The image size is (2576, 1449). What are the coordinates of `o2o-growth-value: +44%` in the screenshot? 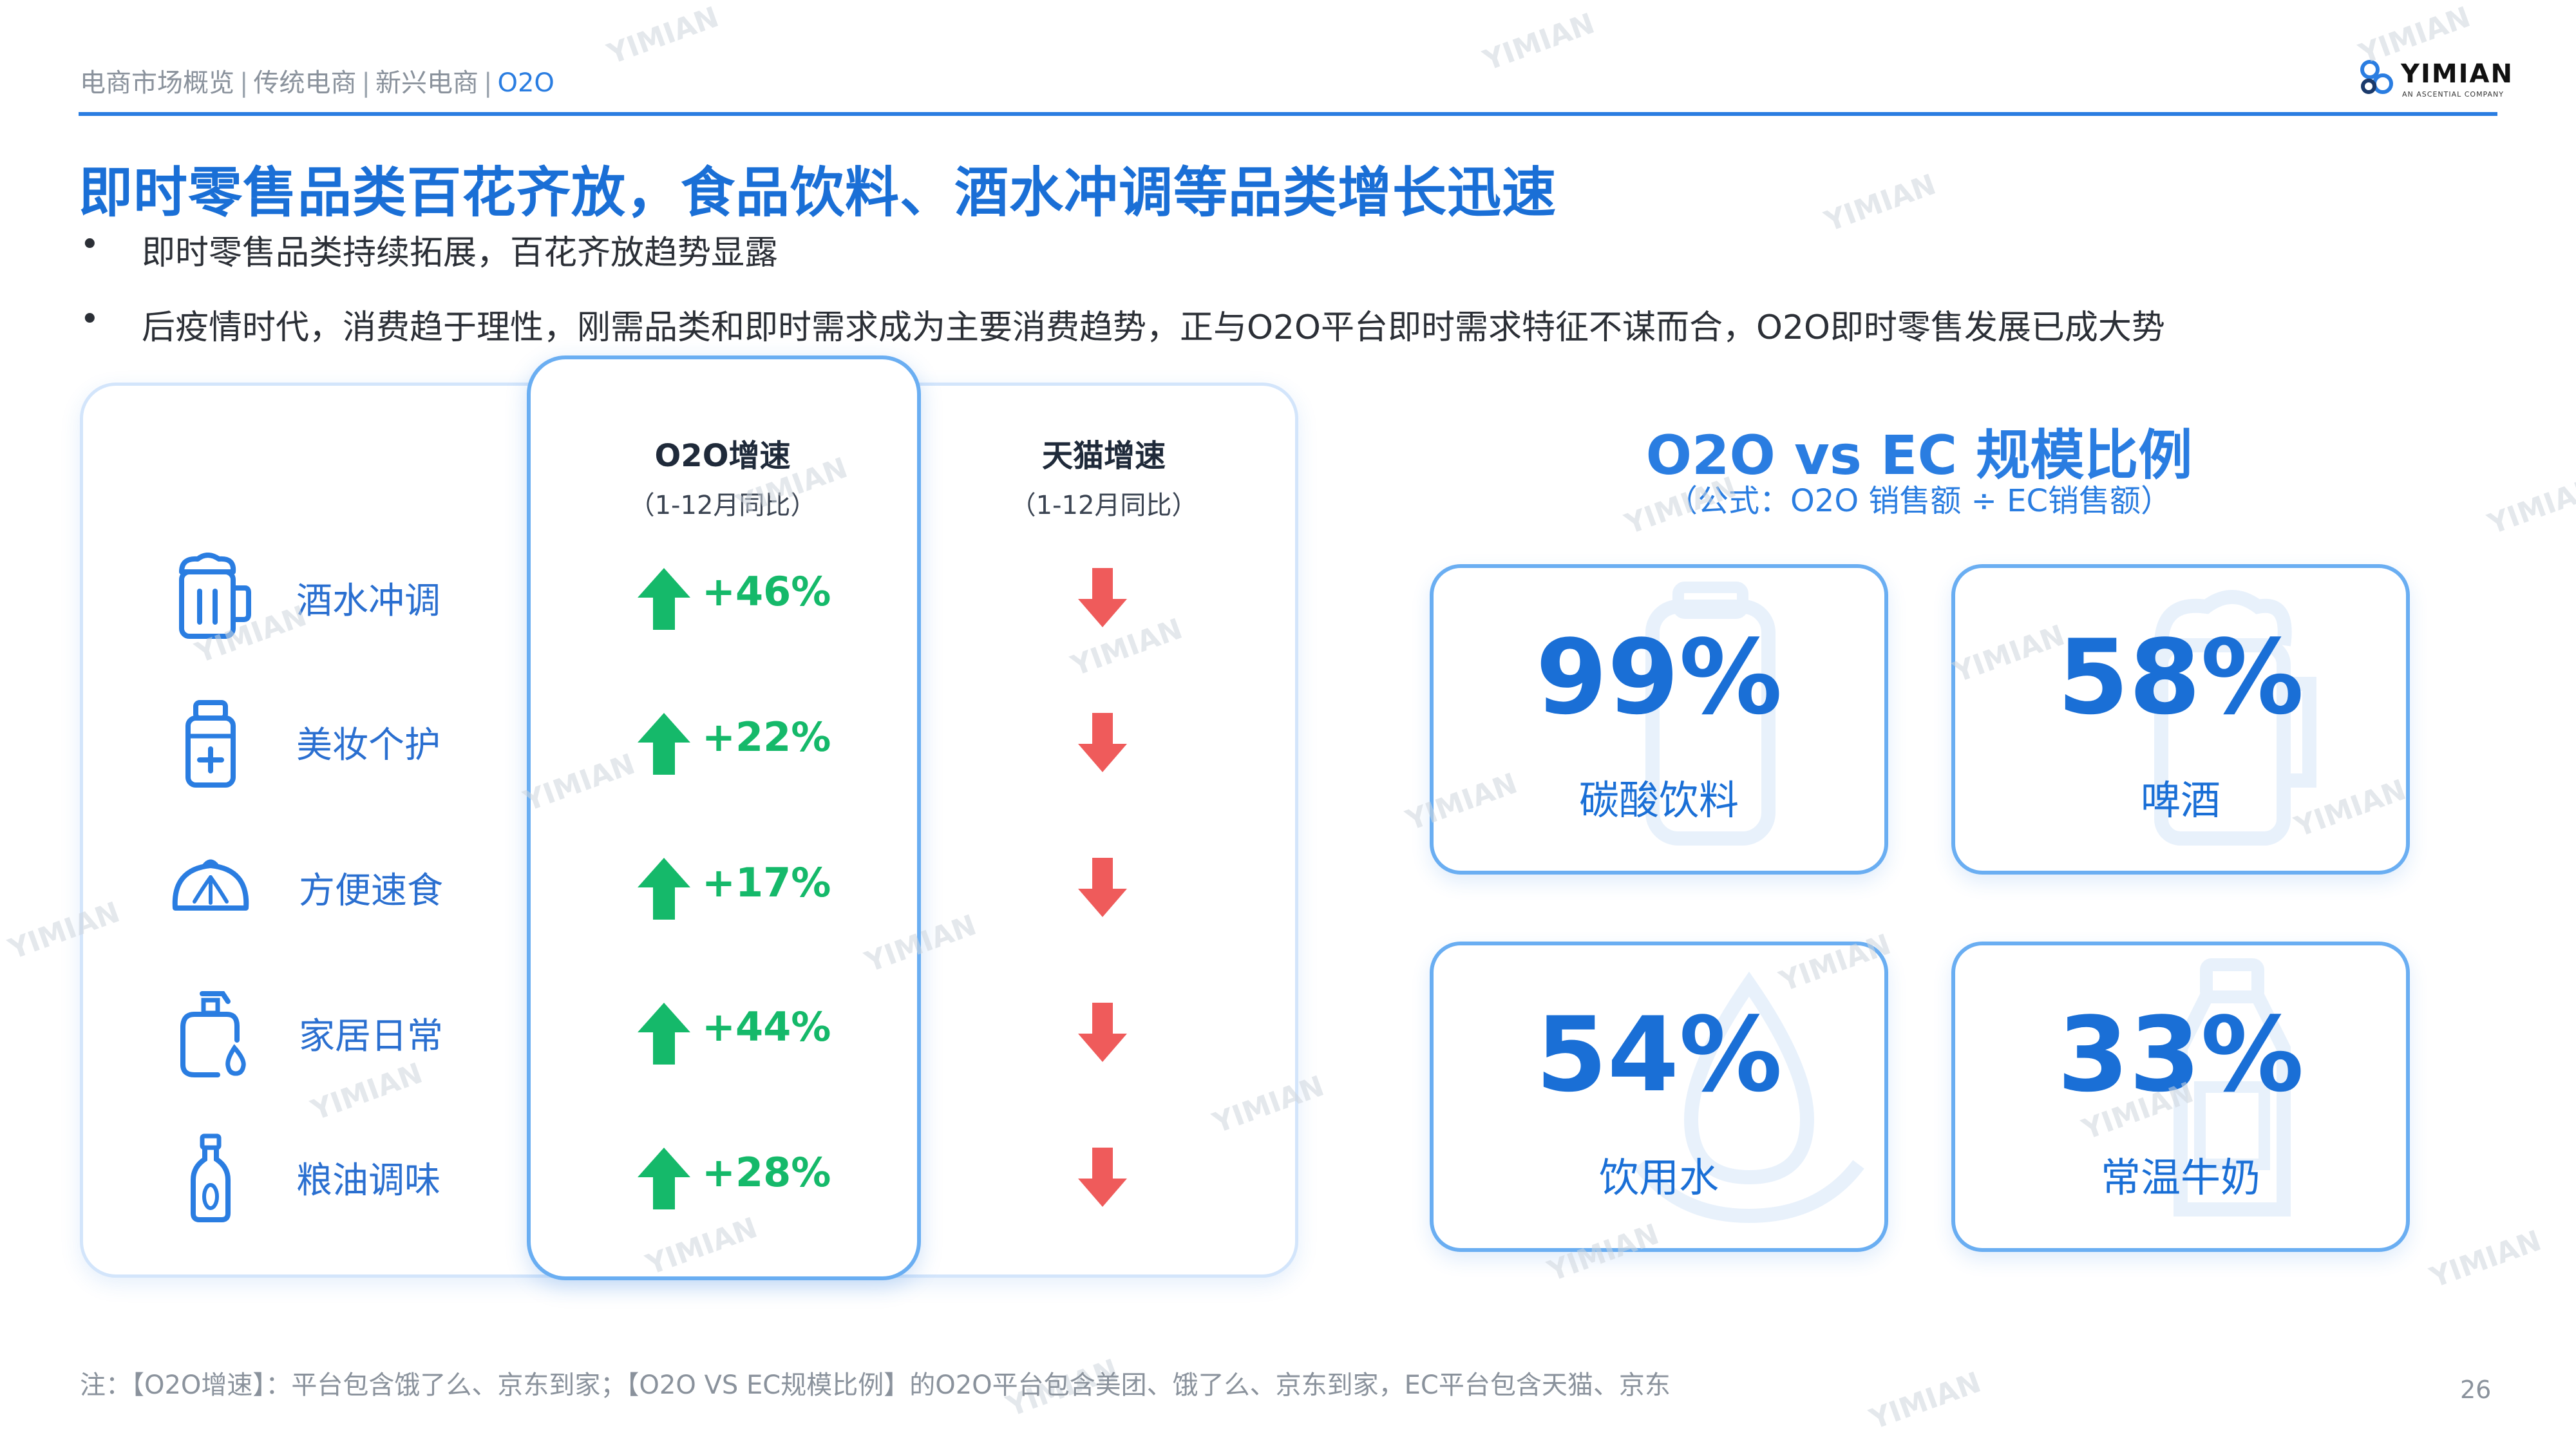 It's located at (766, 1027).